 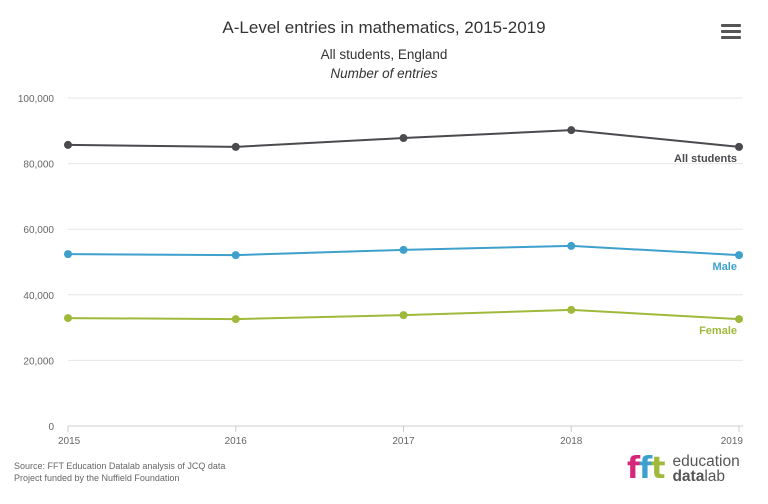 What do you see at coordinates (731, 33) in the screenshot?
I see `hamburger-menu-icon` at bounding box center [731, 33].